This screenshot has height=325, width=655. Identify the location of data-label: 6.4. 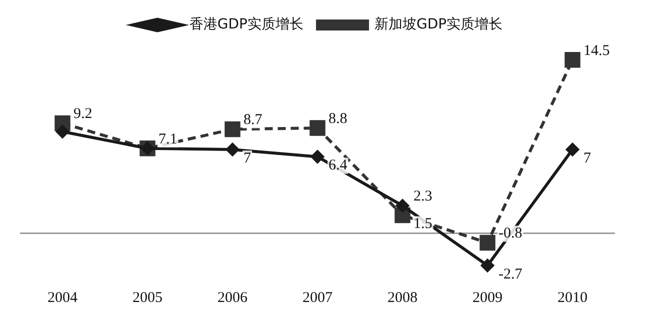
(338, 166).